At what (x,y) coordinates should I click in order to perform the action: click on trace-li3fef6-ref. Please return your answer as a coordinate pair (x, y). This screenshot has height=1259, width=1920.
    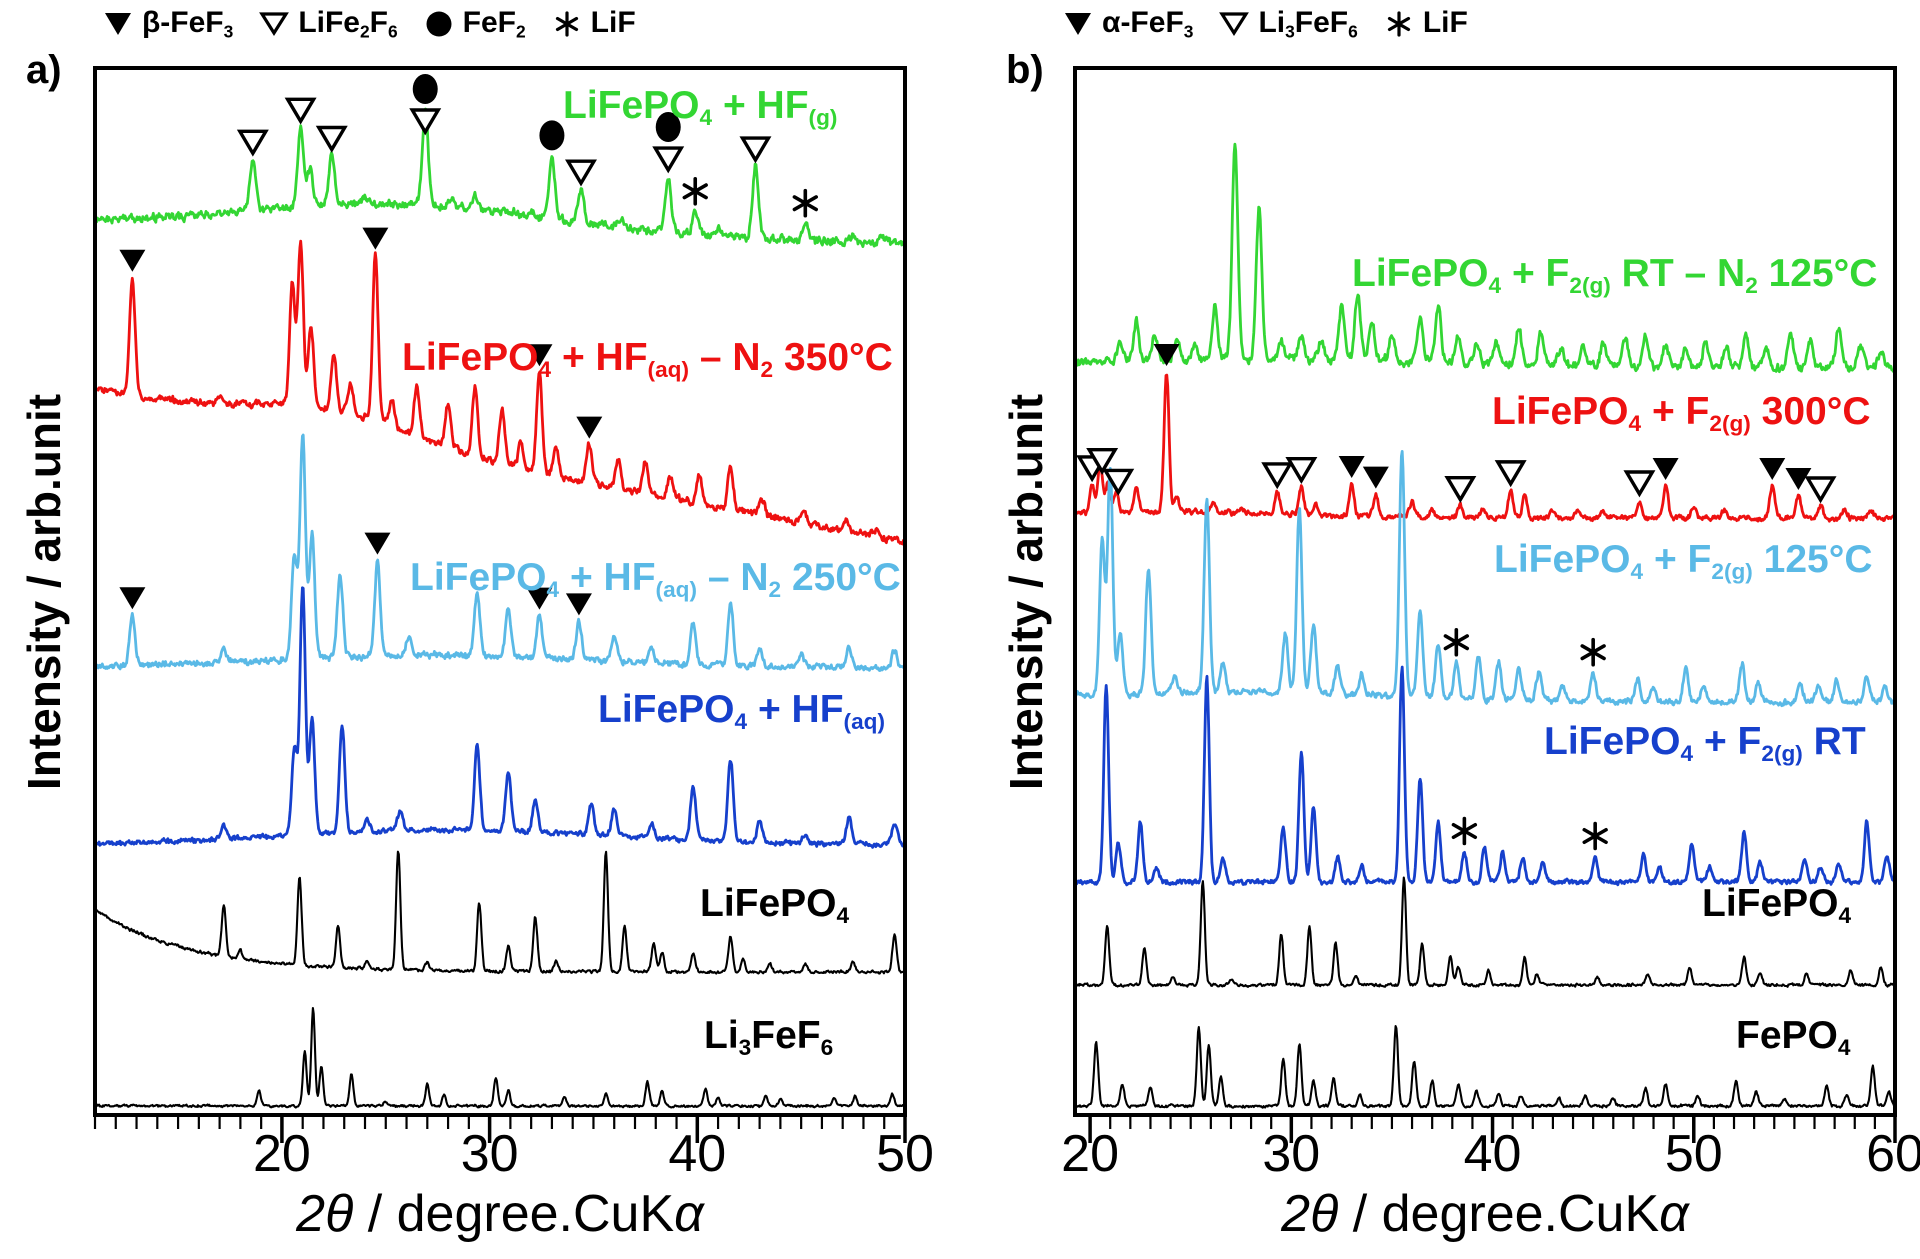
    Looking at the image, I should click on (500, 1057).